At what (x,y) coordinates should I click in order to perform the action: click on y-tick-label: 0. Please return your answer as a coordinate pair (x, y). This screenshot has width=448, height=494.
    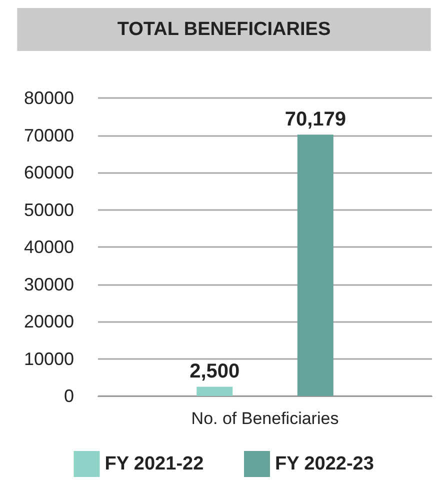
    Looking at the image, I should click on (69, 396).